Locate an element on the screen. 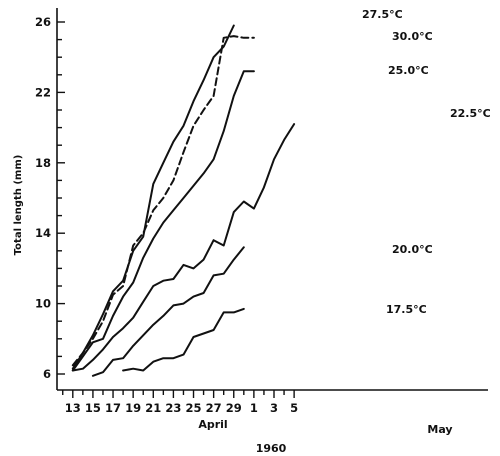 This screenshot has height=456, width=500. year-label: 1960 is located at coordinates (271, 448).